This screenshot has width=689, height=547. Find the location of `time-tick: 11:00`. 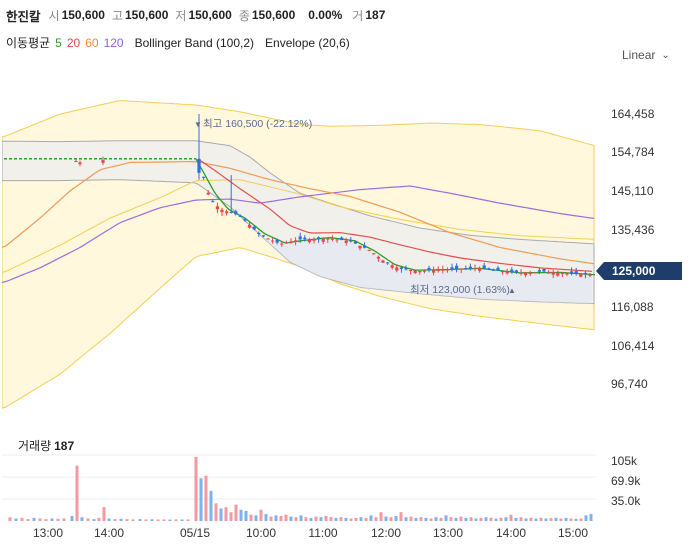

time-tick: 11:00 is located at coordinates (322, 533).